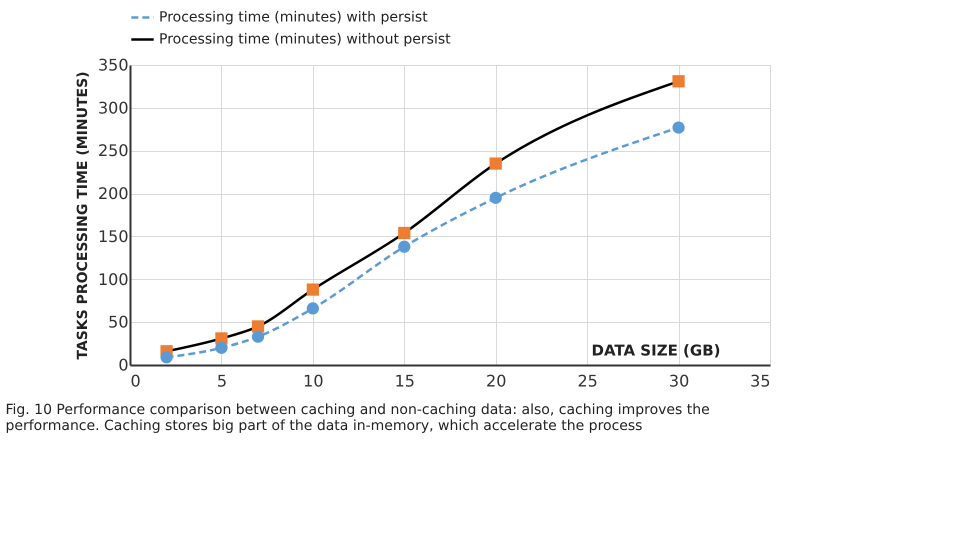 The image size is (953, 548). What do you see at coordinates (679, 381) in the screenshot?
I see `x-tick-label: 30` at bounding box center [679, 381].